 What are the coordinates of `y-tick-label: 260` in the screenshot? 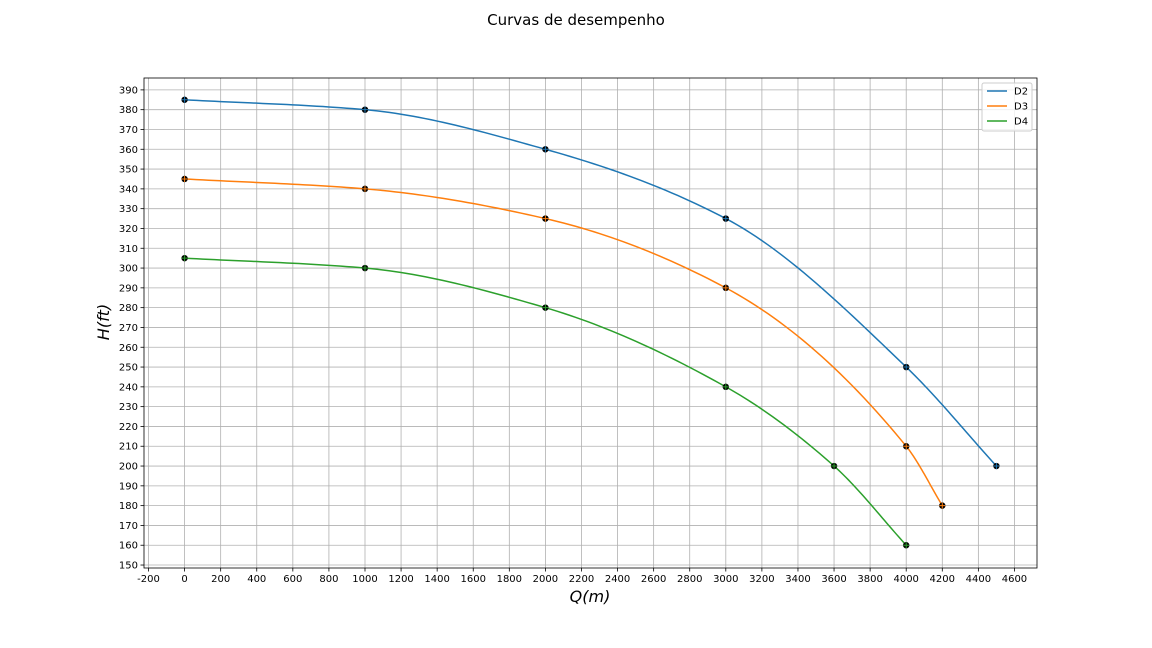 It's located at (128, 348).